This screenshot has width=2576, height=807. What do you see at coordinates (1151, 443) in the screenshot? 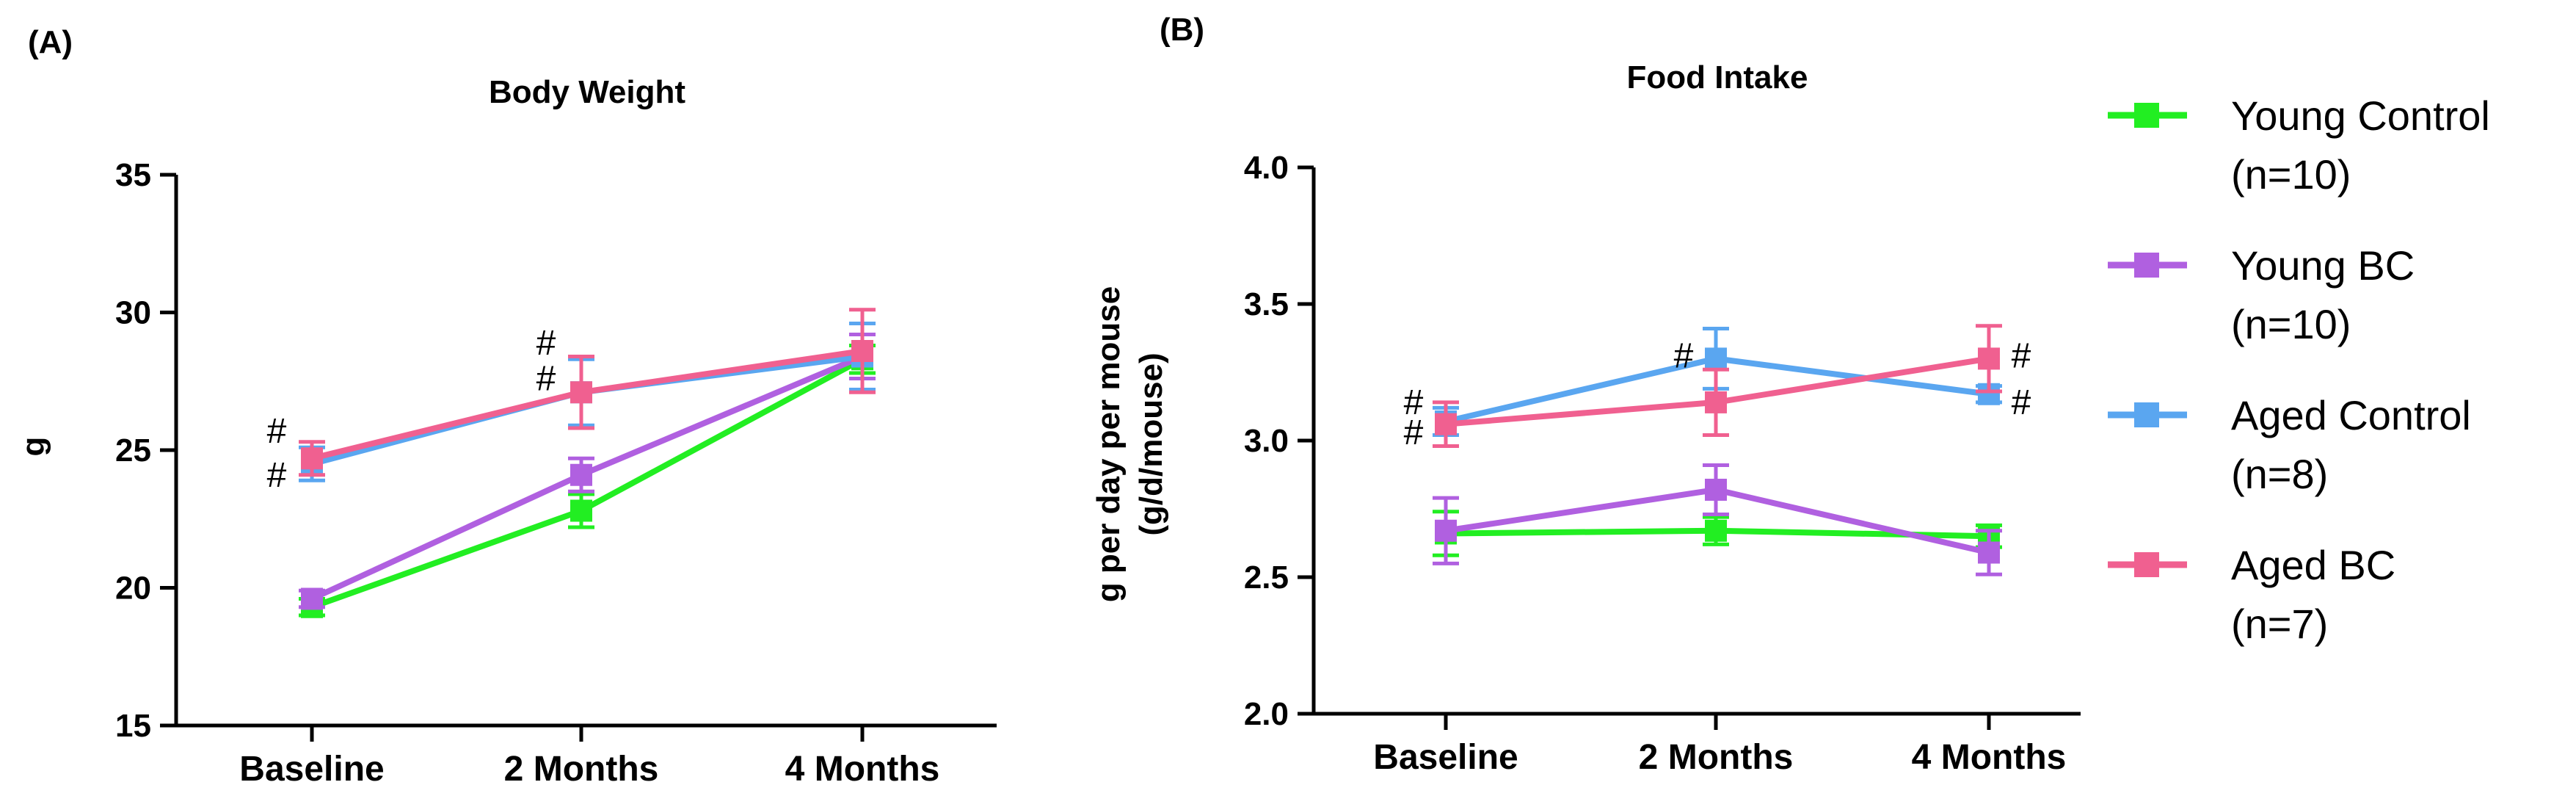
I see `y-axis-label-b-line2: (g/d/mouse)` at bounding box center [1151, 443].